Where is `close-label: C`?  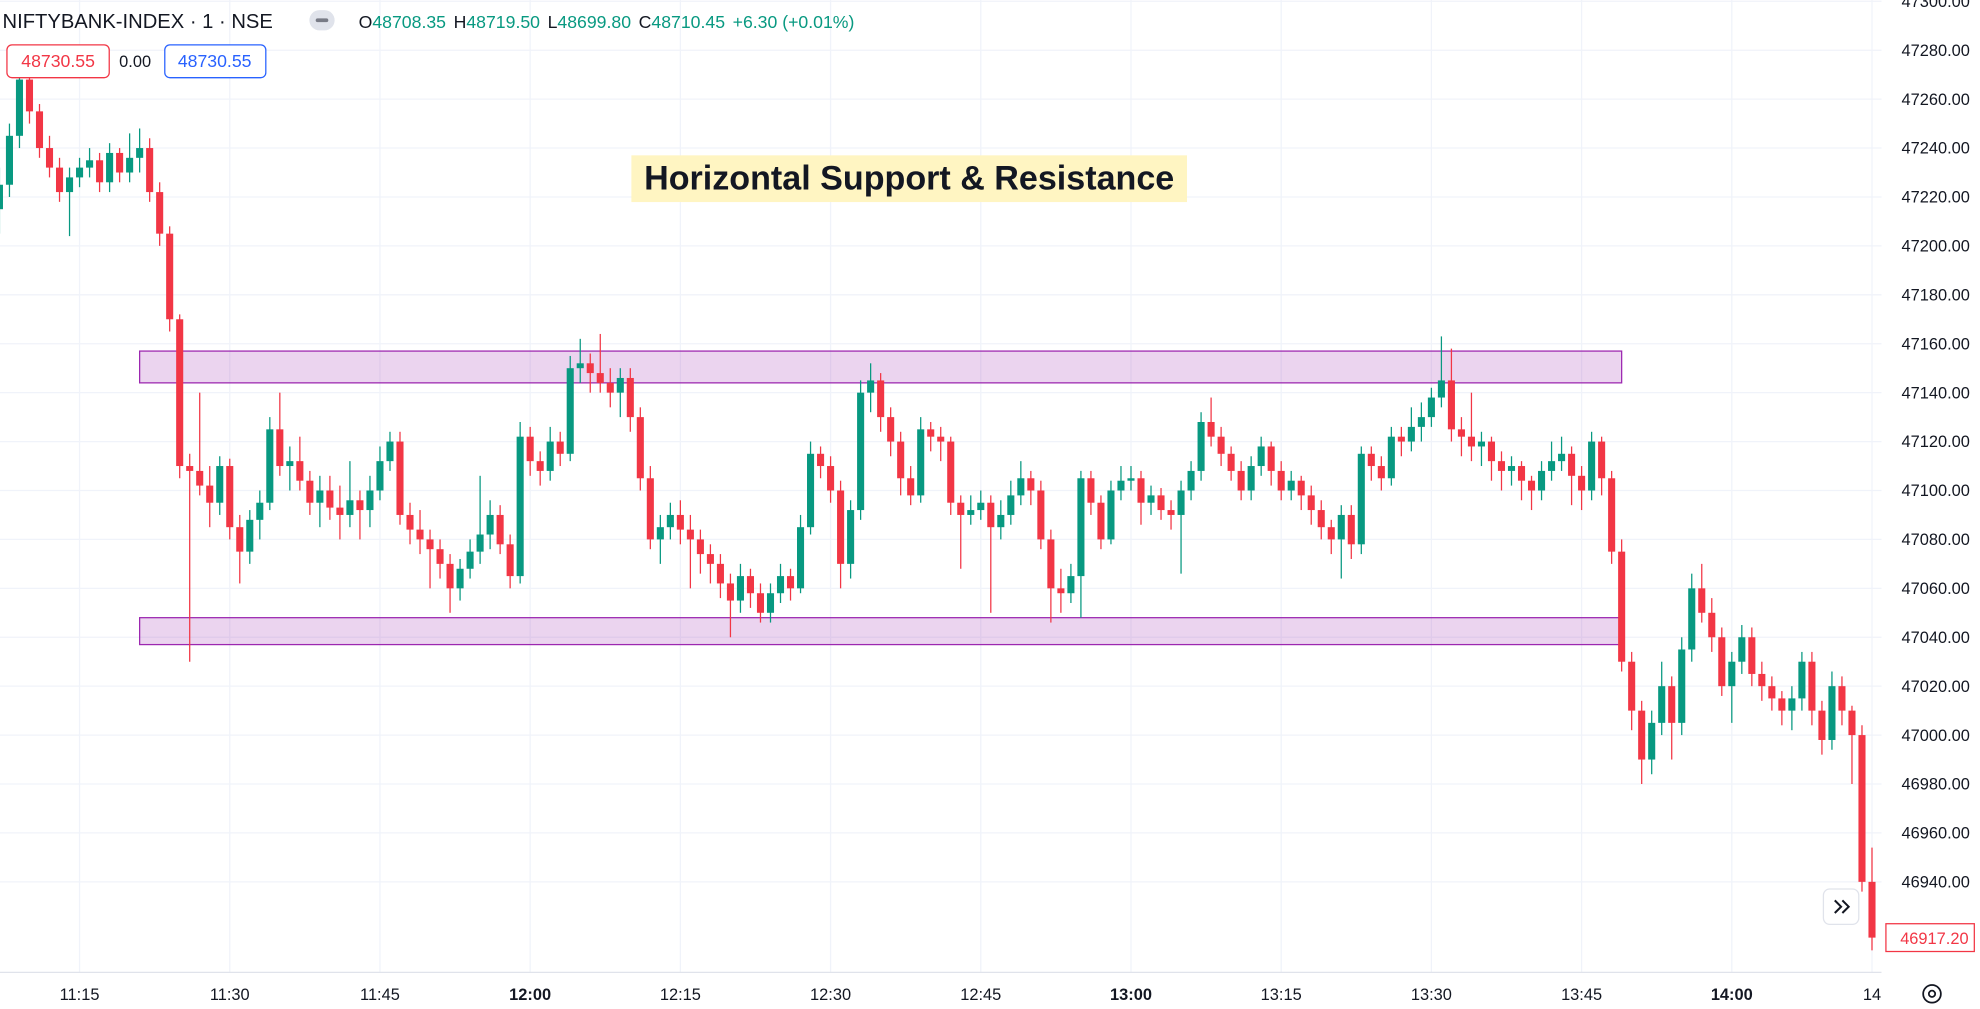 close-label: C is located at coordinates (645, 22).